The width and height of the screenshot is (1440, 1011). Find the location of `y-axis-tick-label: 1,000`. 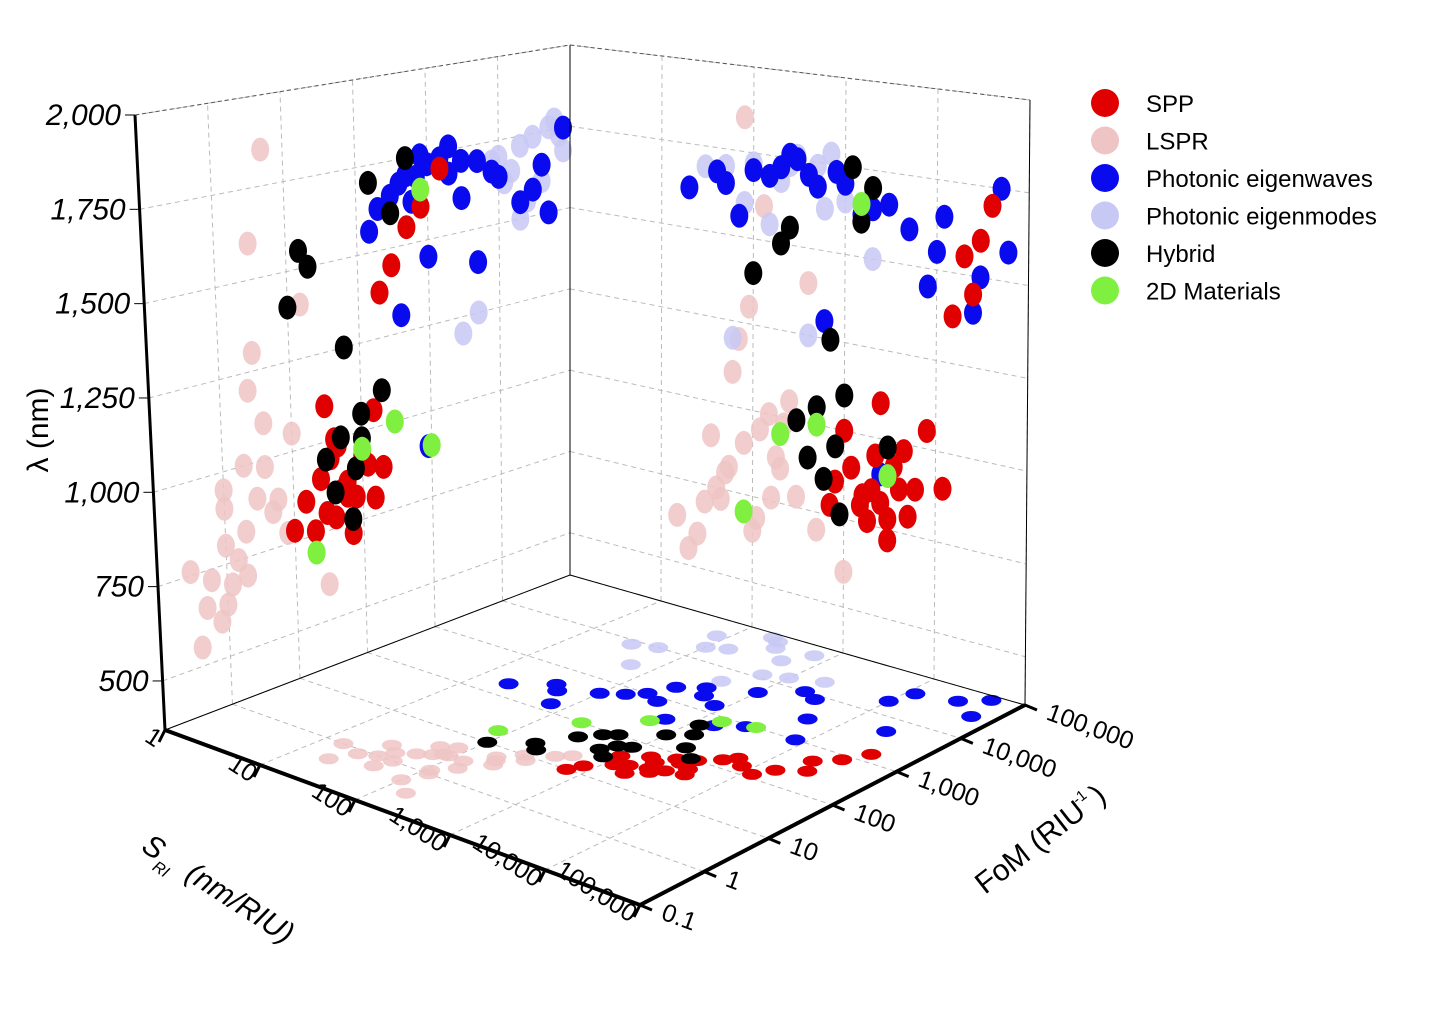

y-axis-tick-label: 1,000 is located at coordinates (949, 789).